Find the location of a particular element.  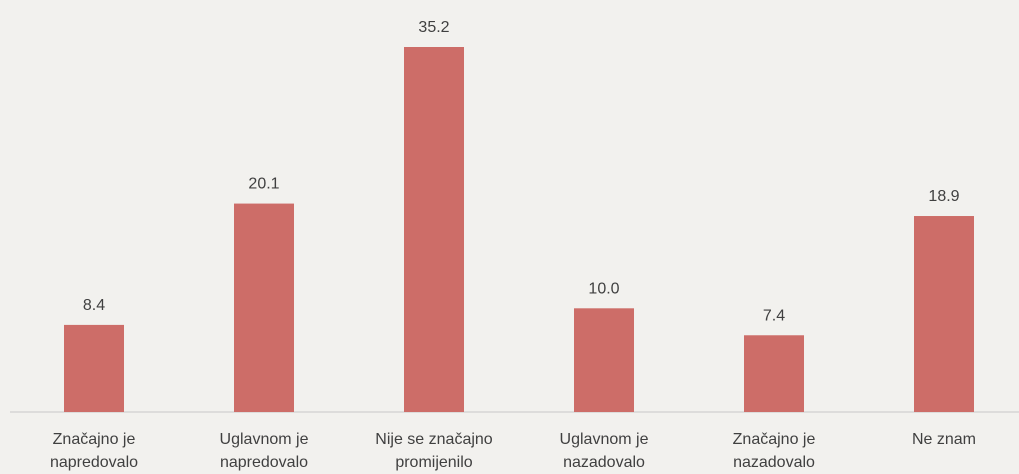

x-tick-label: Nije se značajno promijenilo is located at coordinates (434, 451).